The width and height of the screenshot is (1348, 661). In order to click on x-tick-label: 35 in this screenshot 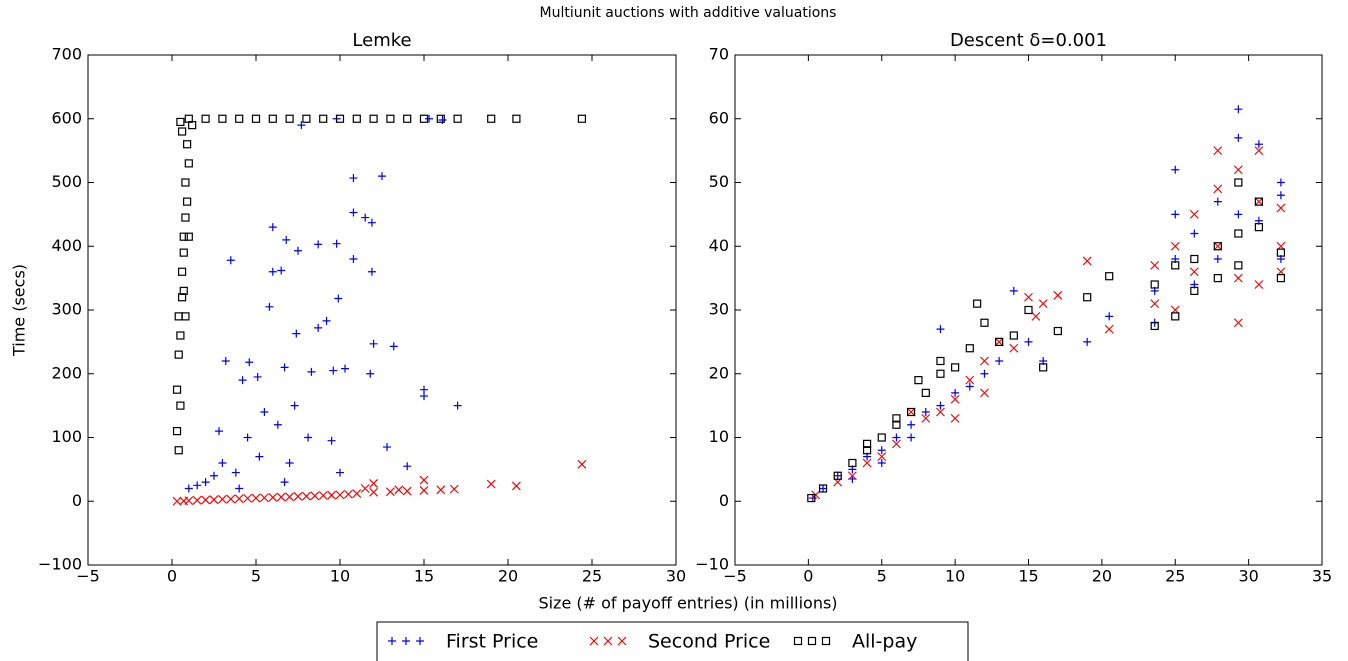, I will do `click(1322, 576)`.